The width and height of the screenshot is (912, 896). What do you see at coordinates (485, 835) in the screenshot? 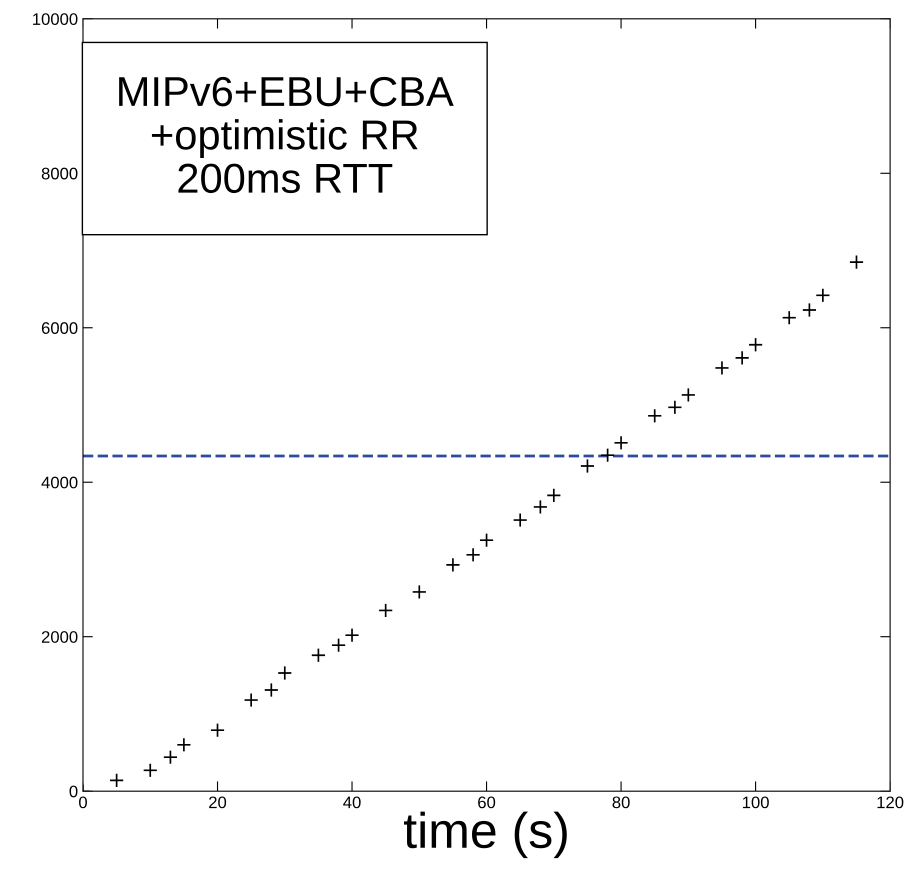
I see `x-axis-title: time (s)` at bounding box center [485, 835].